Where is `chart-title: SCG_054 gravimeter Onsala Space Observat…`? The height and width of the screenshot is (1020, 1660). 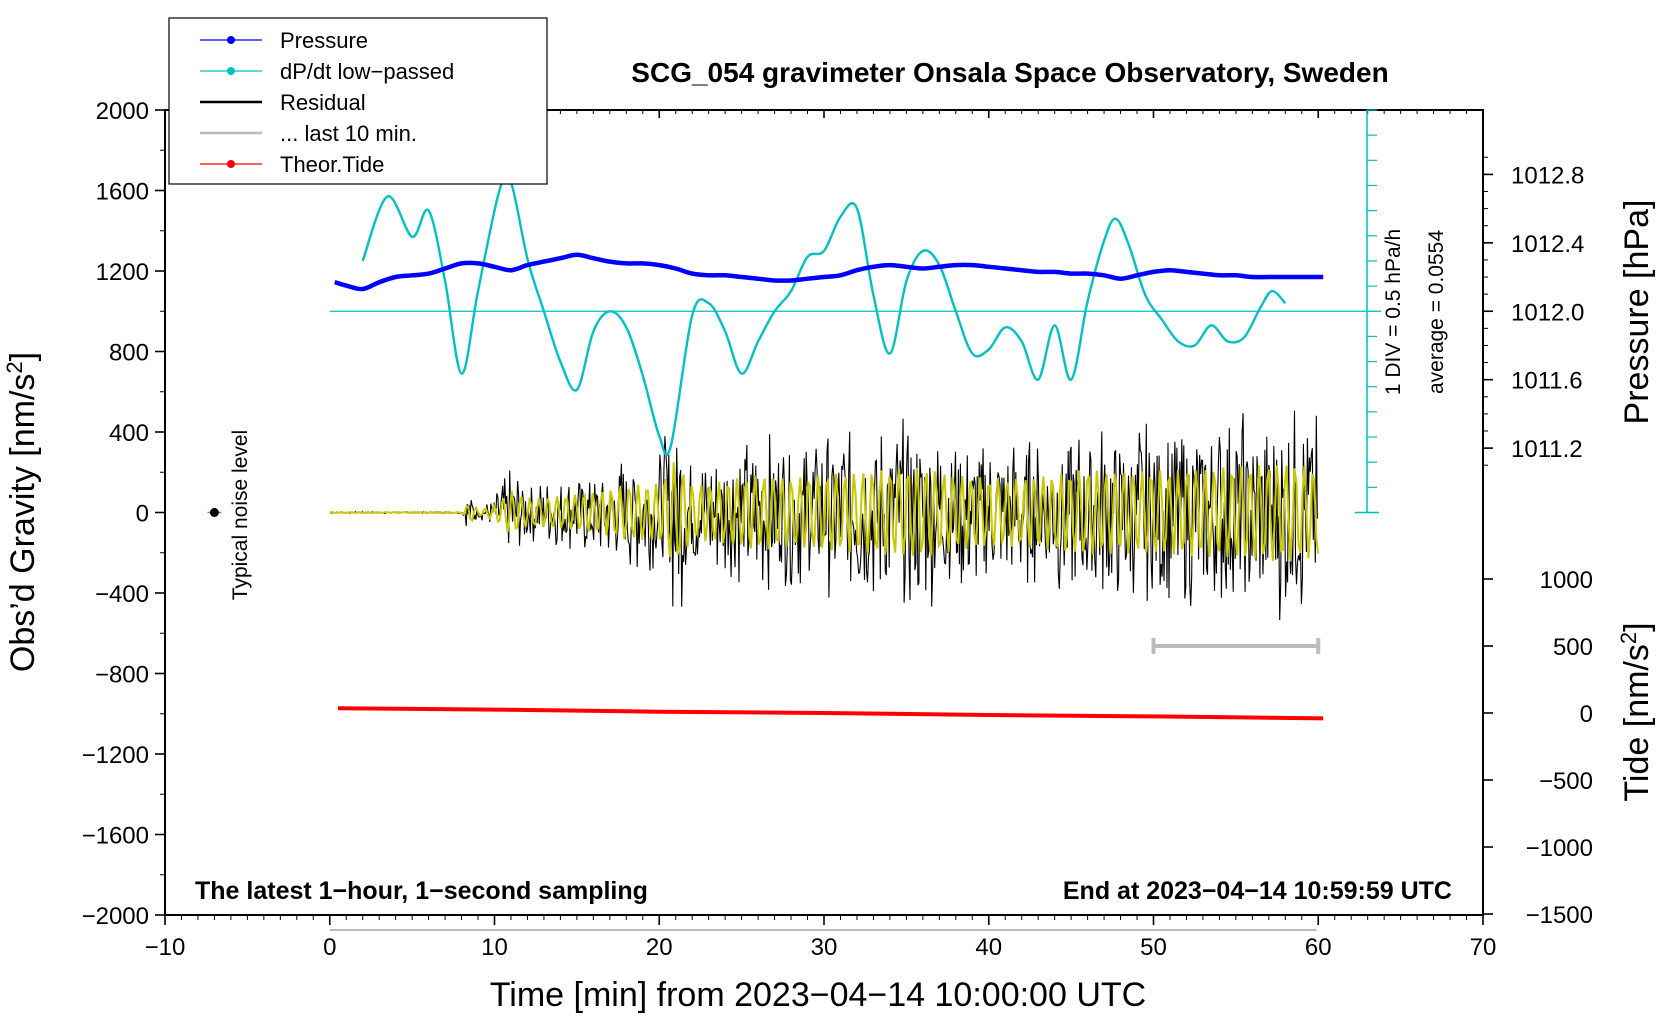
chart-title: SCG_054 gravimeter Onsala Space Observat… is located at coordinates (1009, 72).